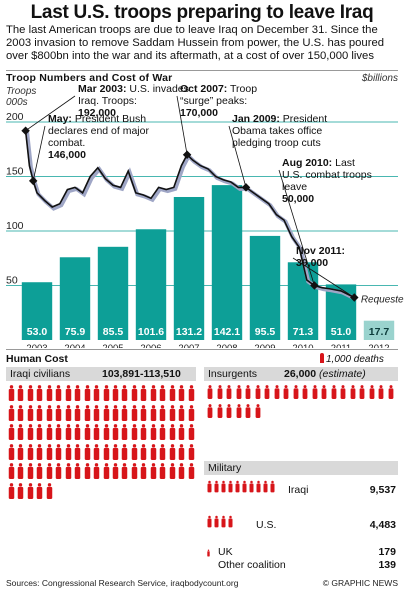 This screenshot has width=404, height=591. I want to click on military-row-value: 4,483, so click(382, 525).